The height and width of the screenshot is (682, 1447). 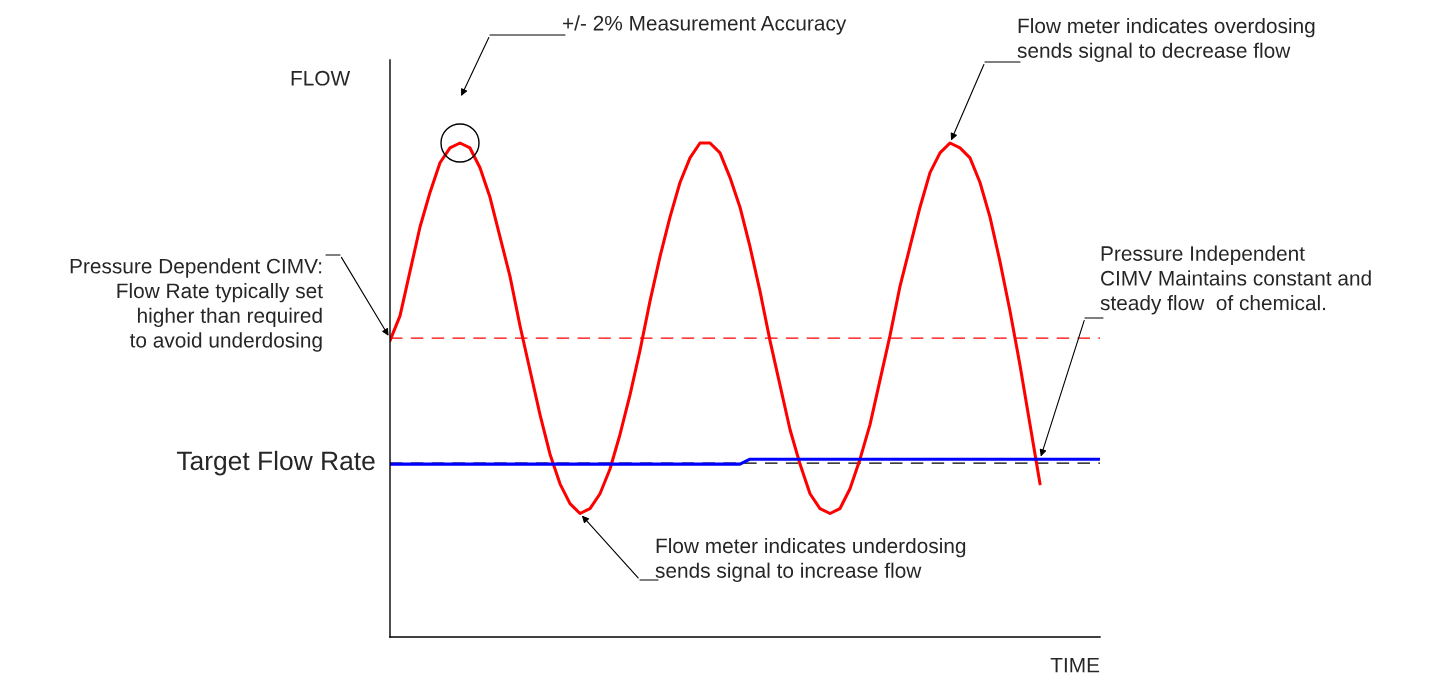 What do you see at coordinates (321, 78) in the screenshot?
I see `y-axis-title: FLOW` at bounding box center [321, 78].